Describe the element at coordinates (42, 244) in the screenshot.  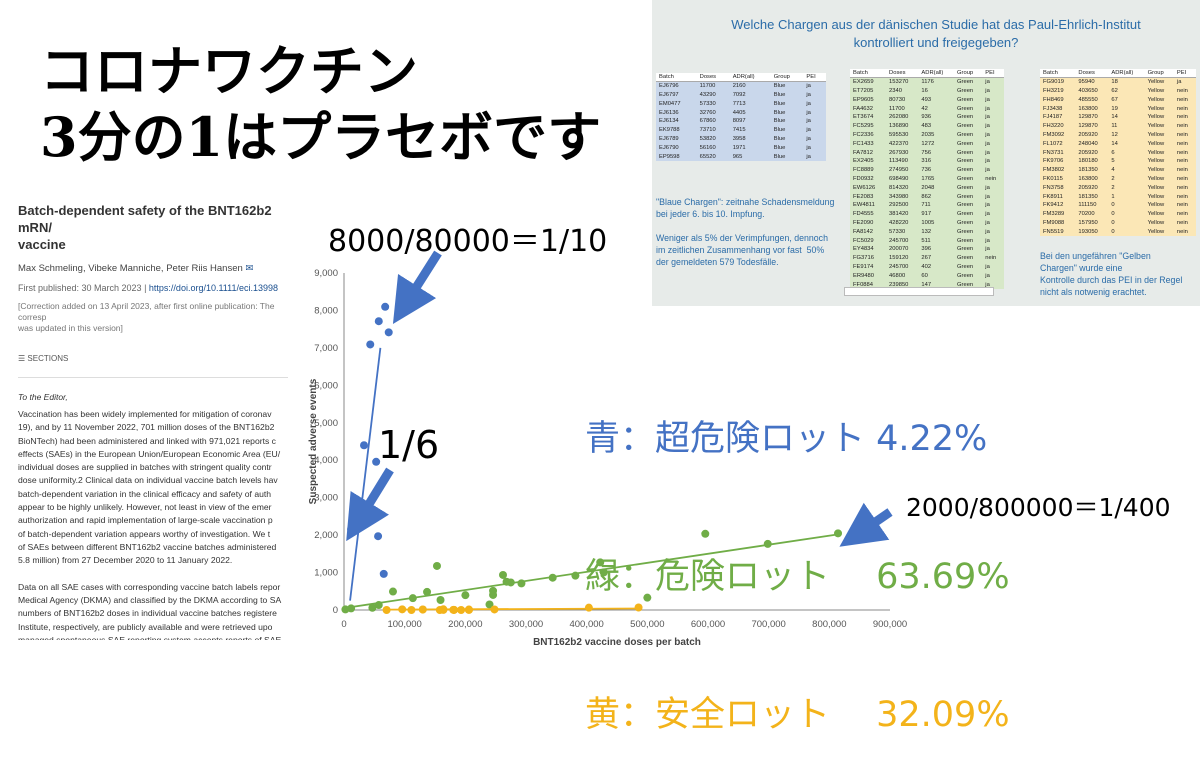
I see `paper-title-line2: vaccine` at that location.